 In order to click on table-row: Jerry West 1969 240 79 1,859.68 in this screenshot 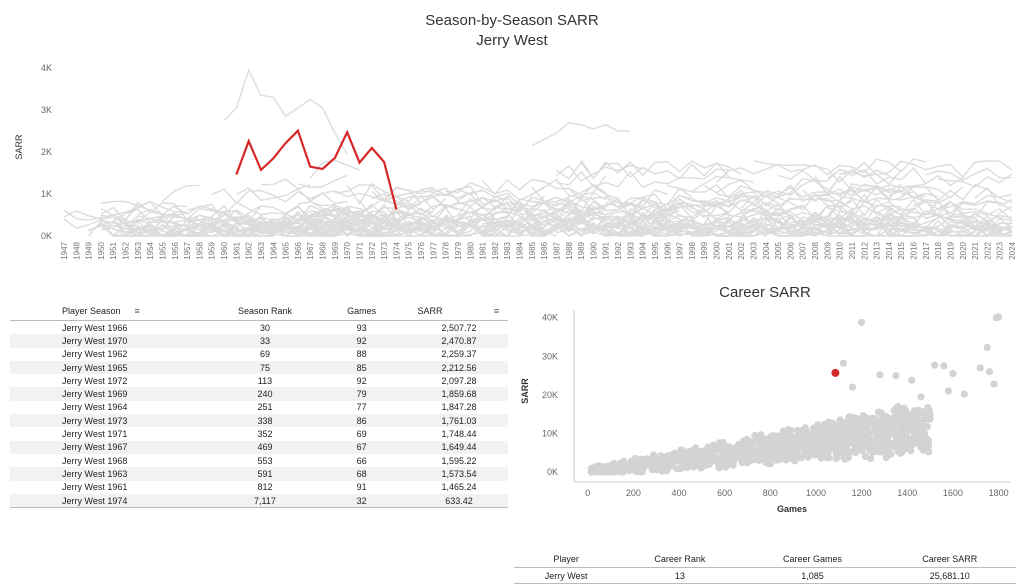, I will do `click(259, 394)`.